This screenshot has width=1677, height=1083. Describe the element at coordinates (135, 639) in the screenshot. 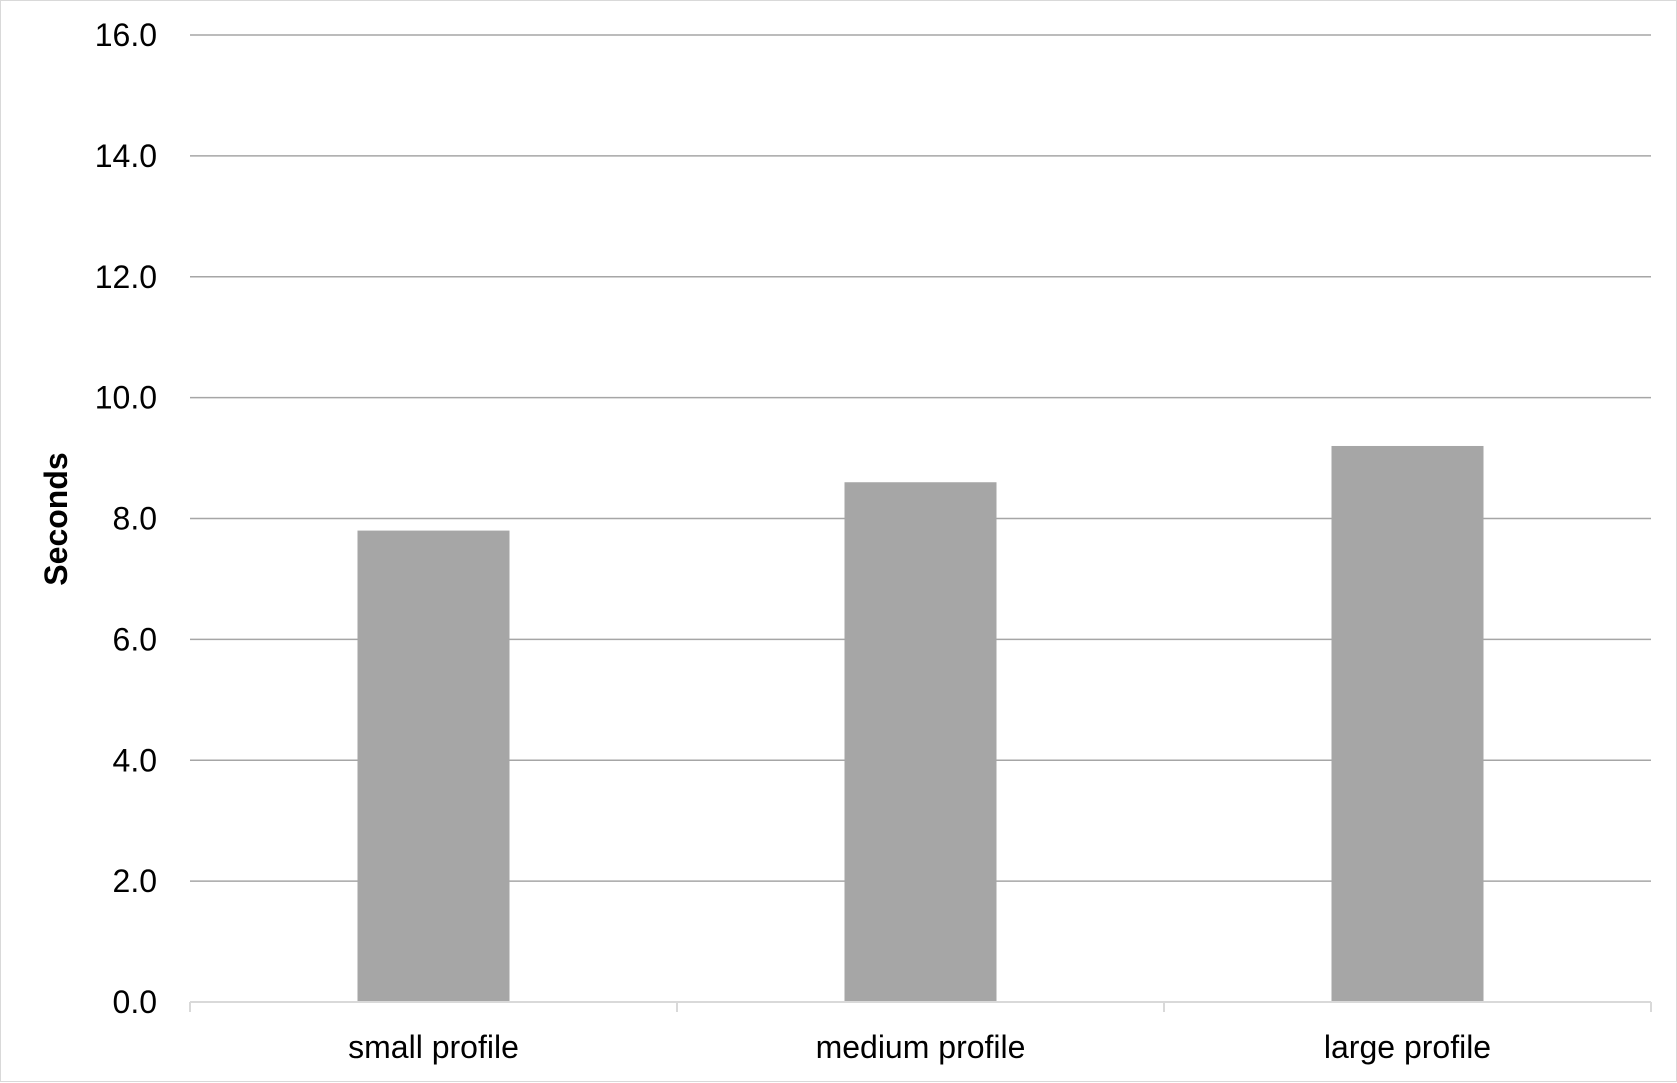

I see `y-tick-label: 6.0` at that location.